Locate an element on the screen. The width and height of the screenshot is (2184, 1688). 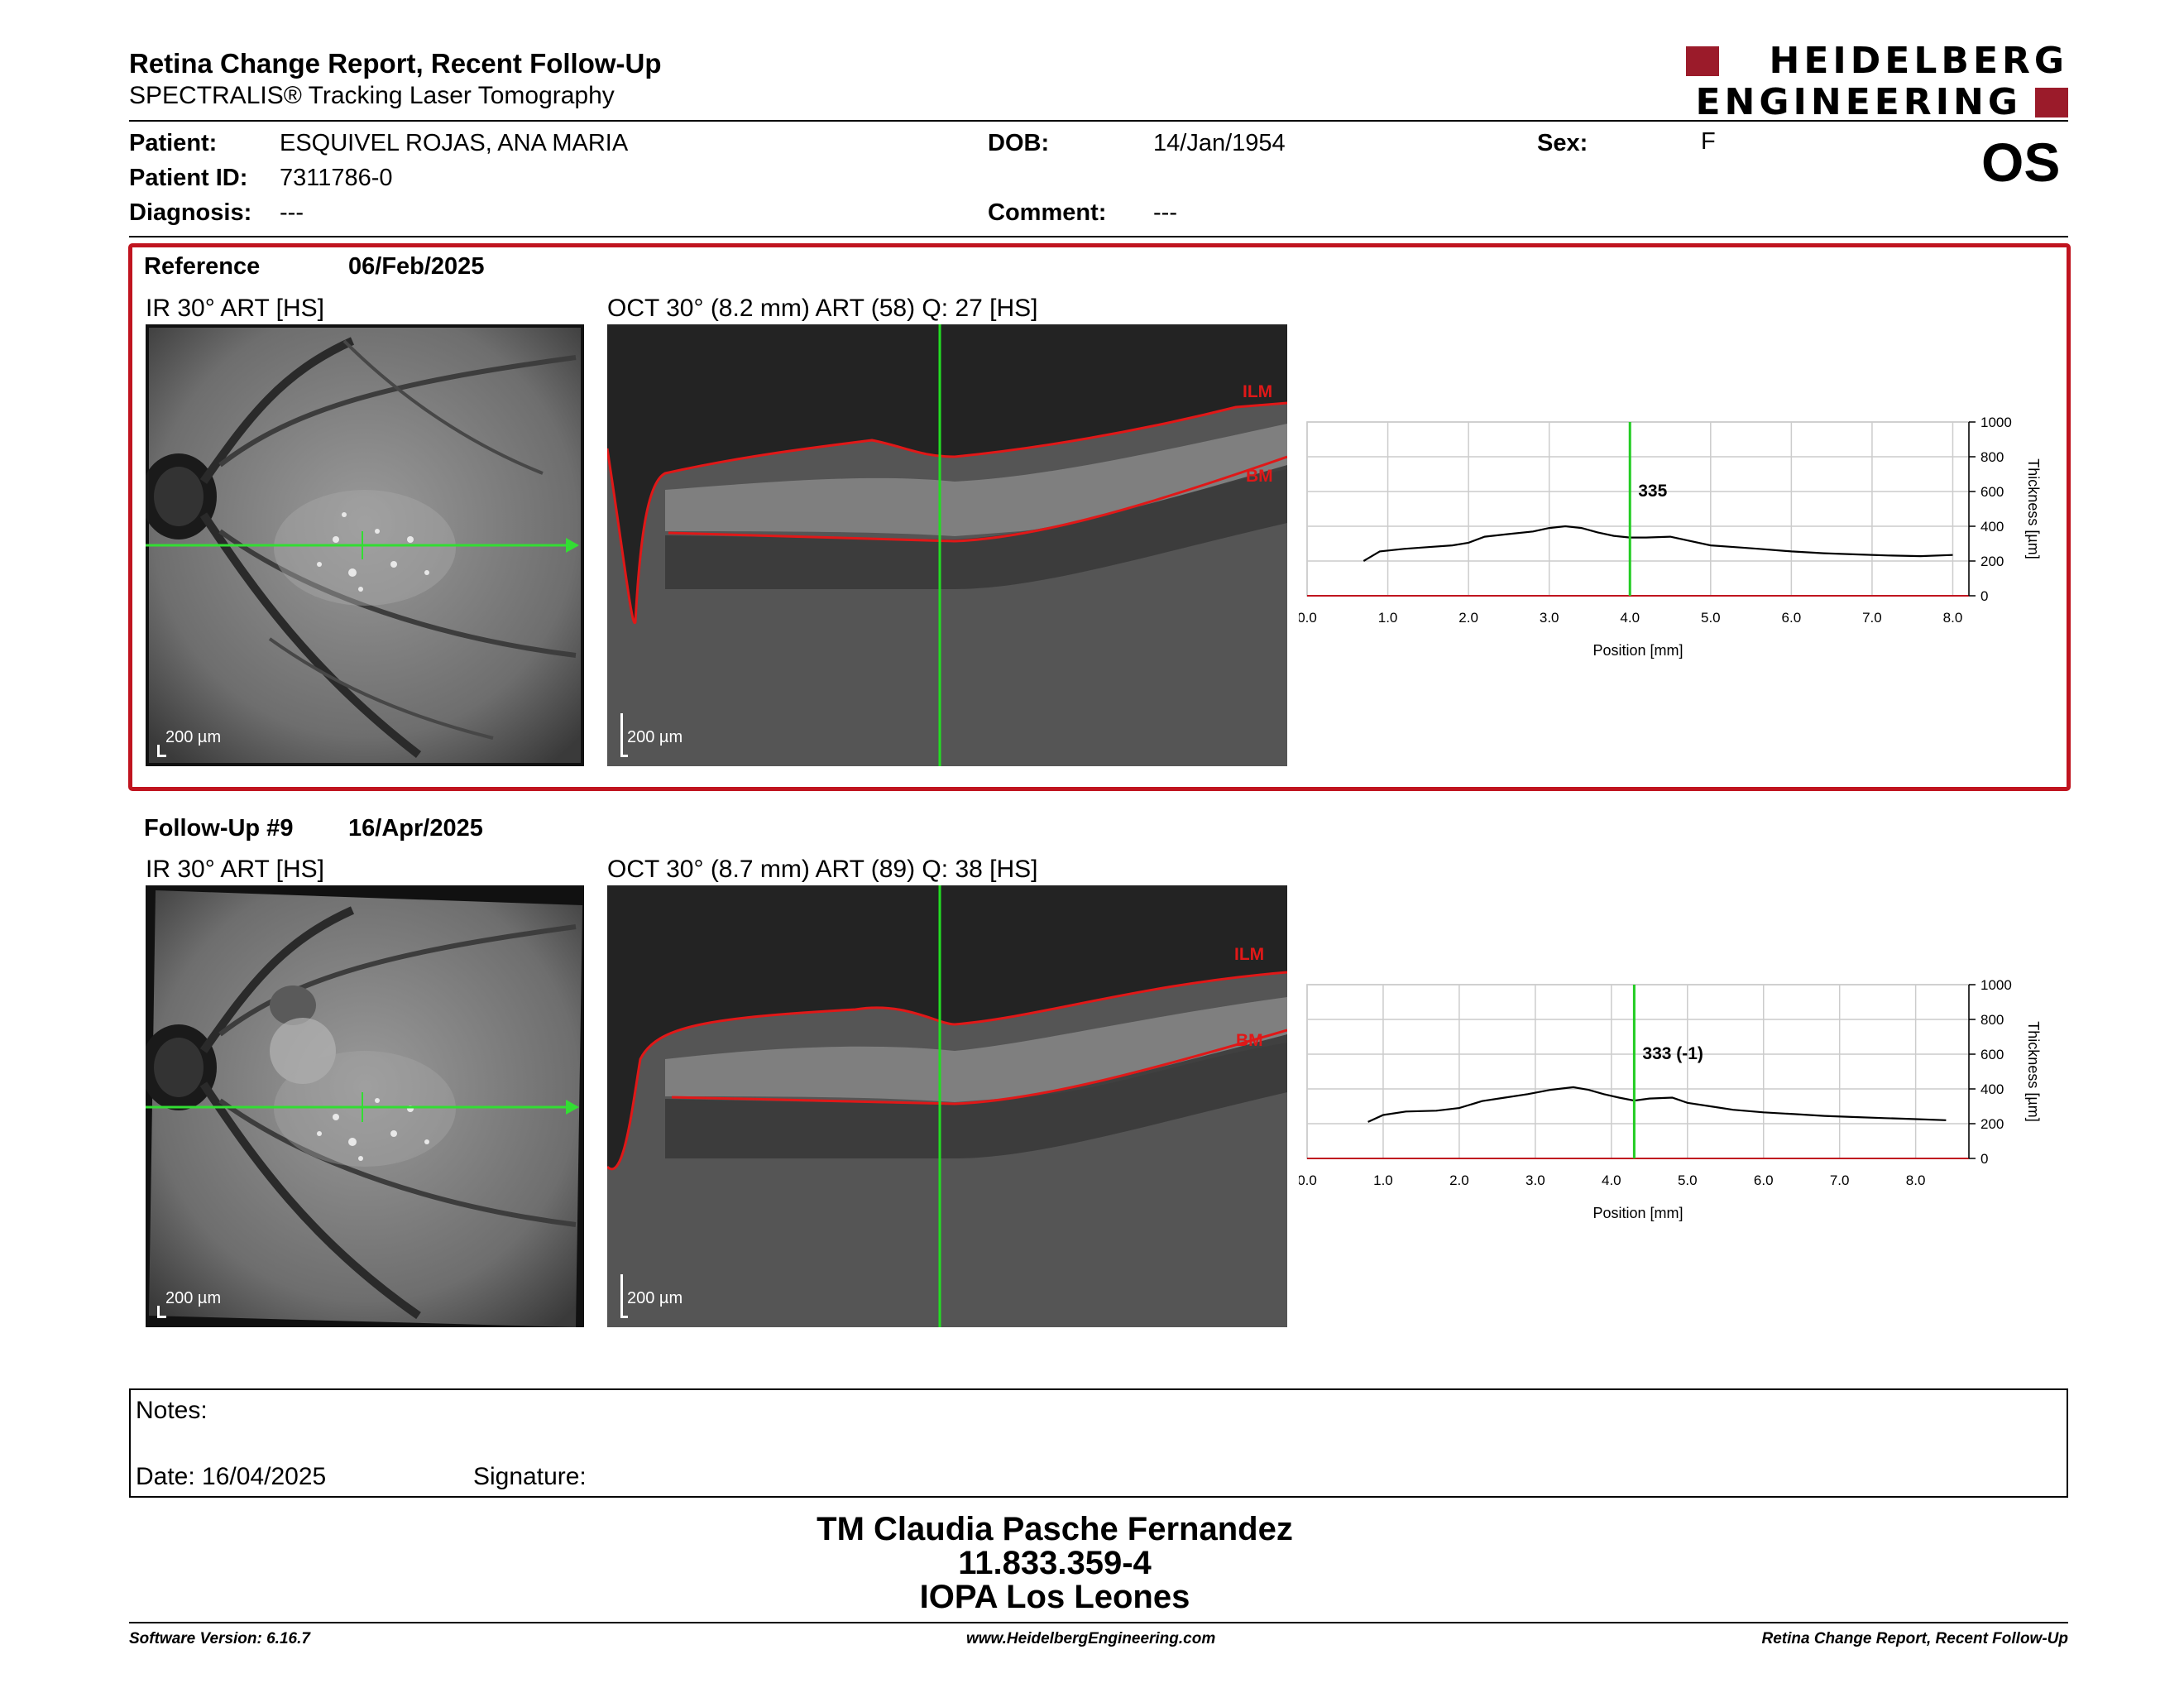
followup-oct-title: OCT 30° (8.7 mm) ART (89) Q: 38 [HS] is located at coordinates (822, 869).